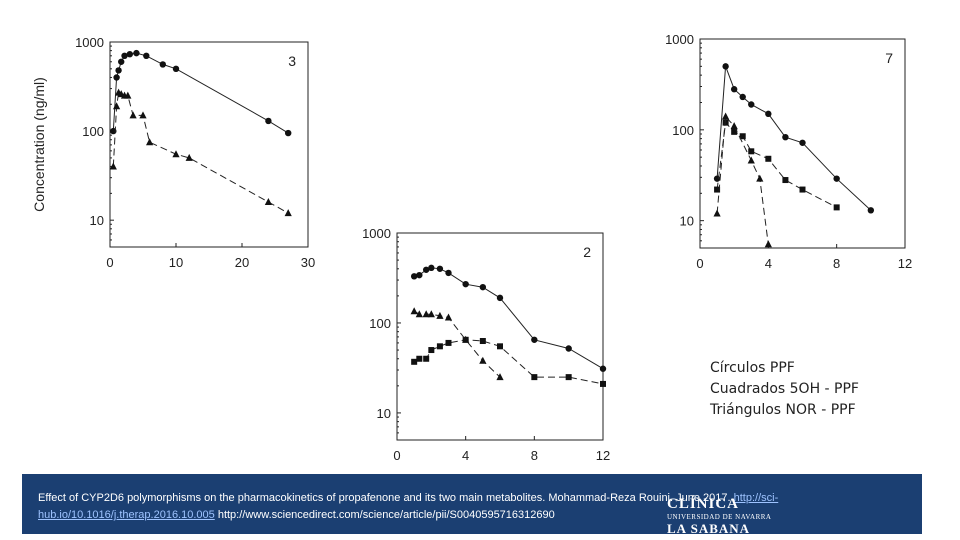 The height and width of the screenshot is (540, 960). Describe the element at coordinates (783, 410) in the screenshot. I see `legend-triangles: Triángulos NOR - PPF` at that location.